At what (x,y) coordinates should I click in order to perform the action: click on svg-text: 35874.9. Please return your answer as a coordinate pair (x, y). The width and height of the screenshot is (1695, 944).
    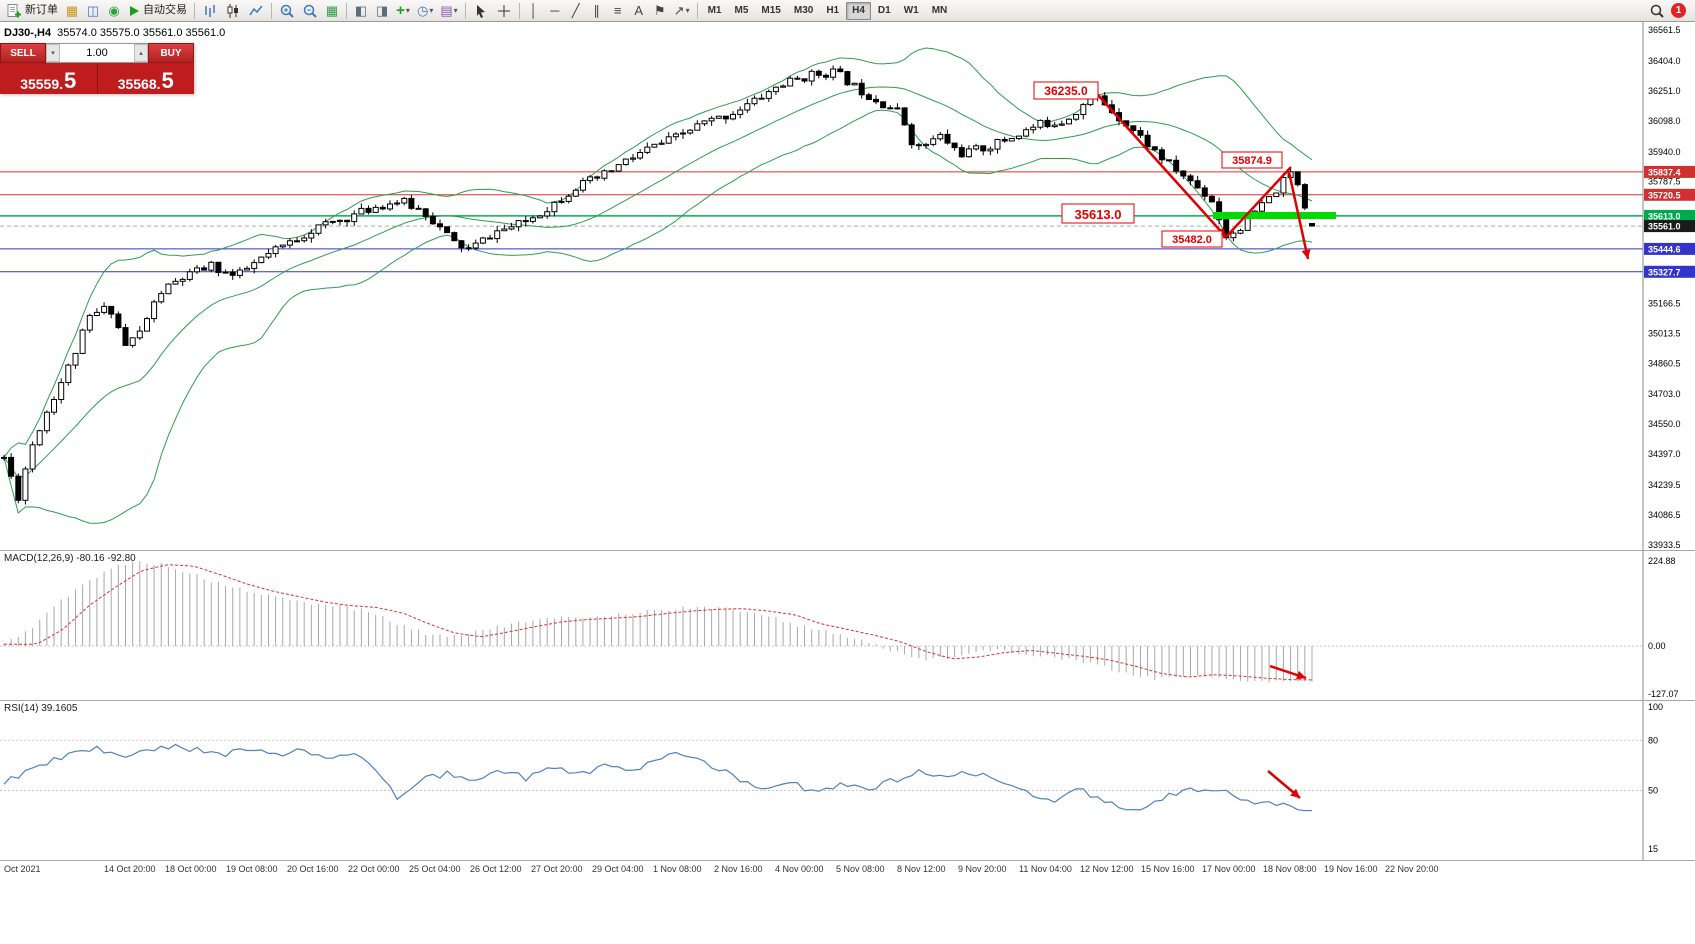
    Looking at the image, I should click on (1252, 161).